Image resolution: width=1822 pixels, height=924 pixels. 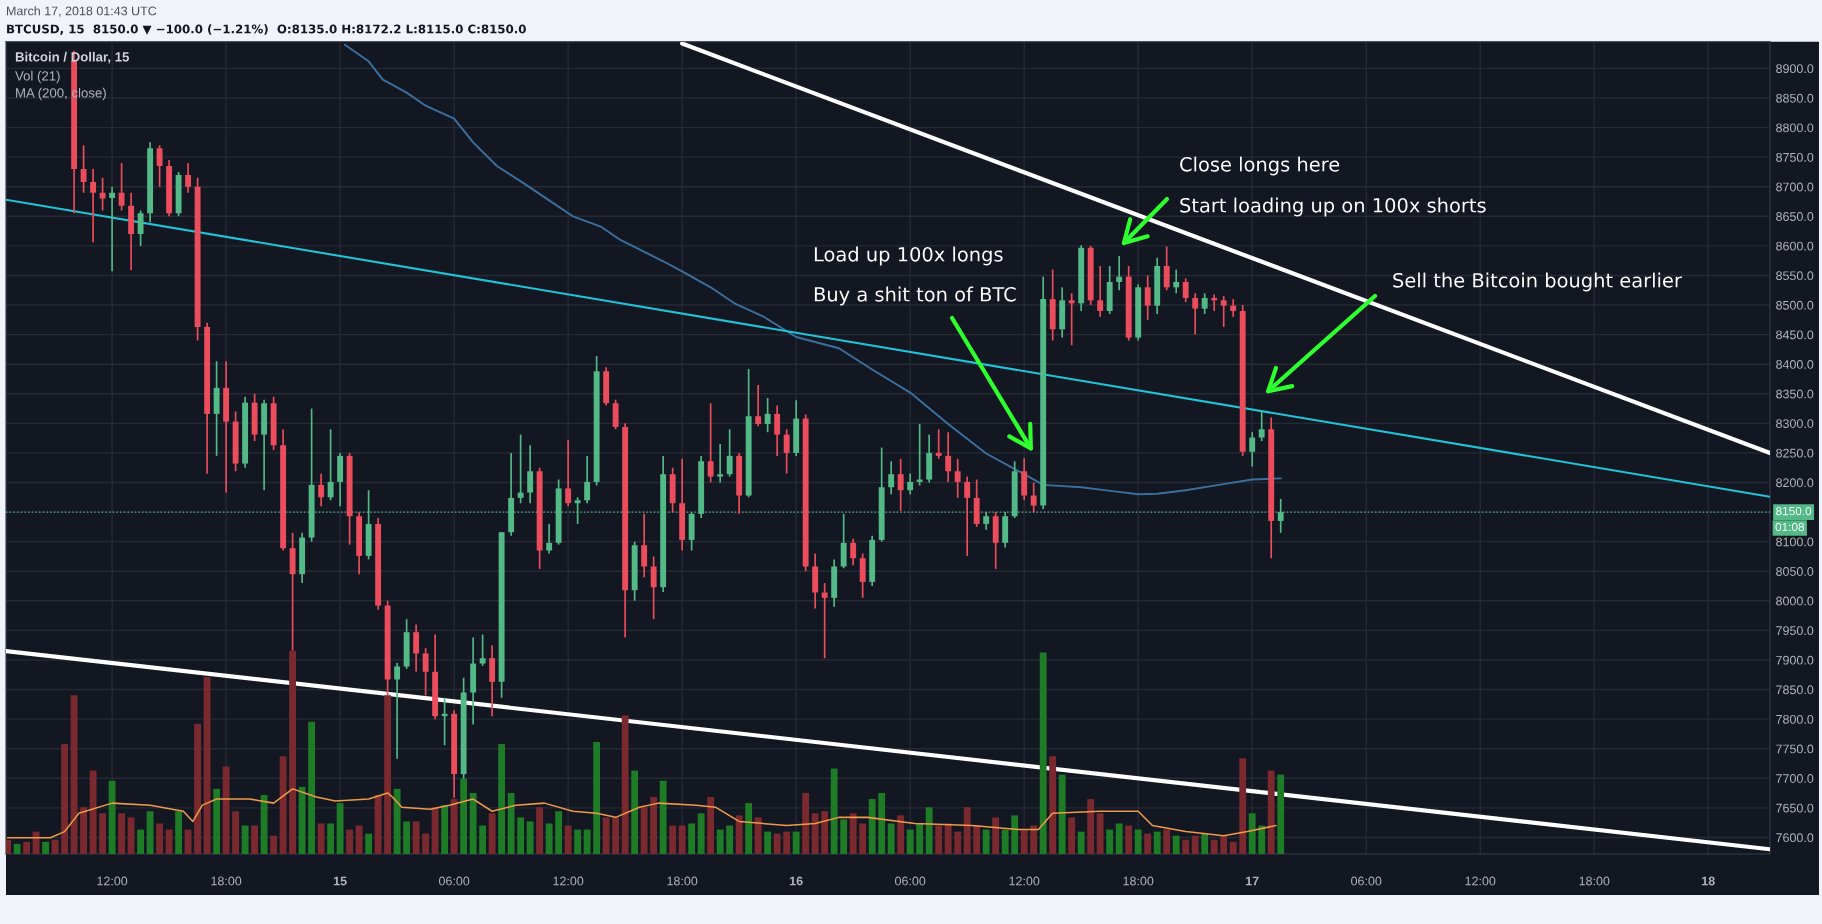 I want to click on y-tick-label: 7850.0, so click(x=1795, y=690).